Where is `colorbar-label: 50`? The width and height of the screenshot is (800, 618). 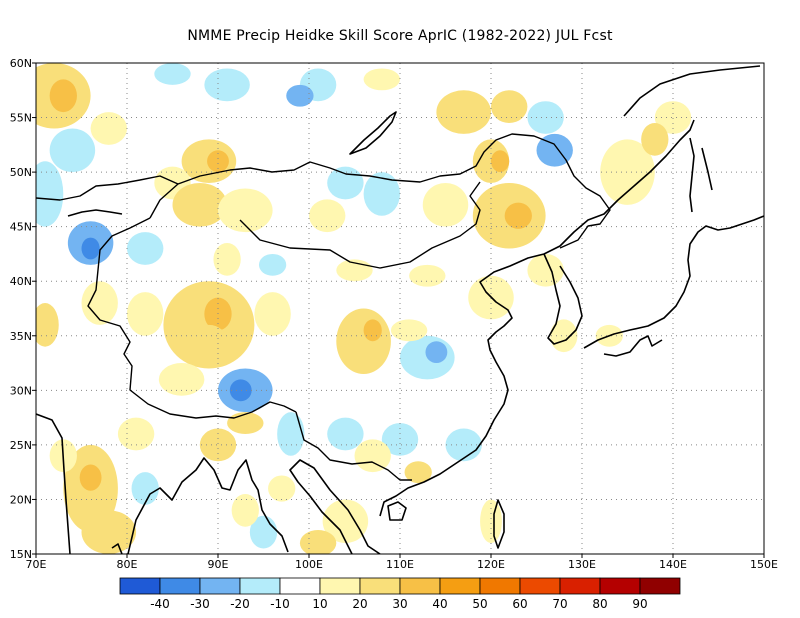
colorbar-label: 50 is located at coordinates (479, 604).